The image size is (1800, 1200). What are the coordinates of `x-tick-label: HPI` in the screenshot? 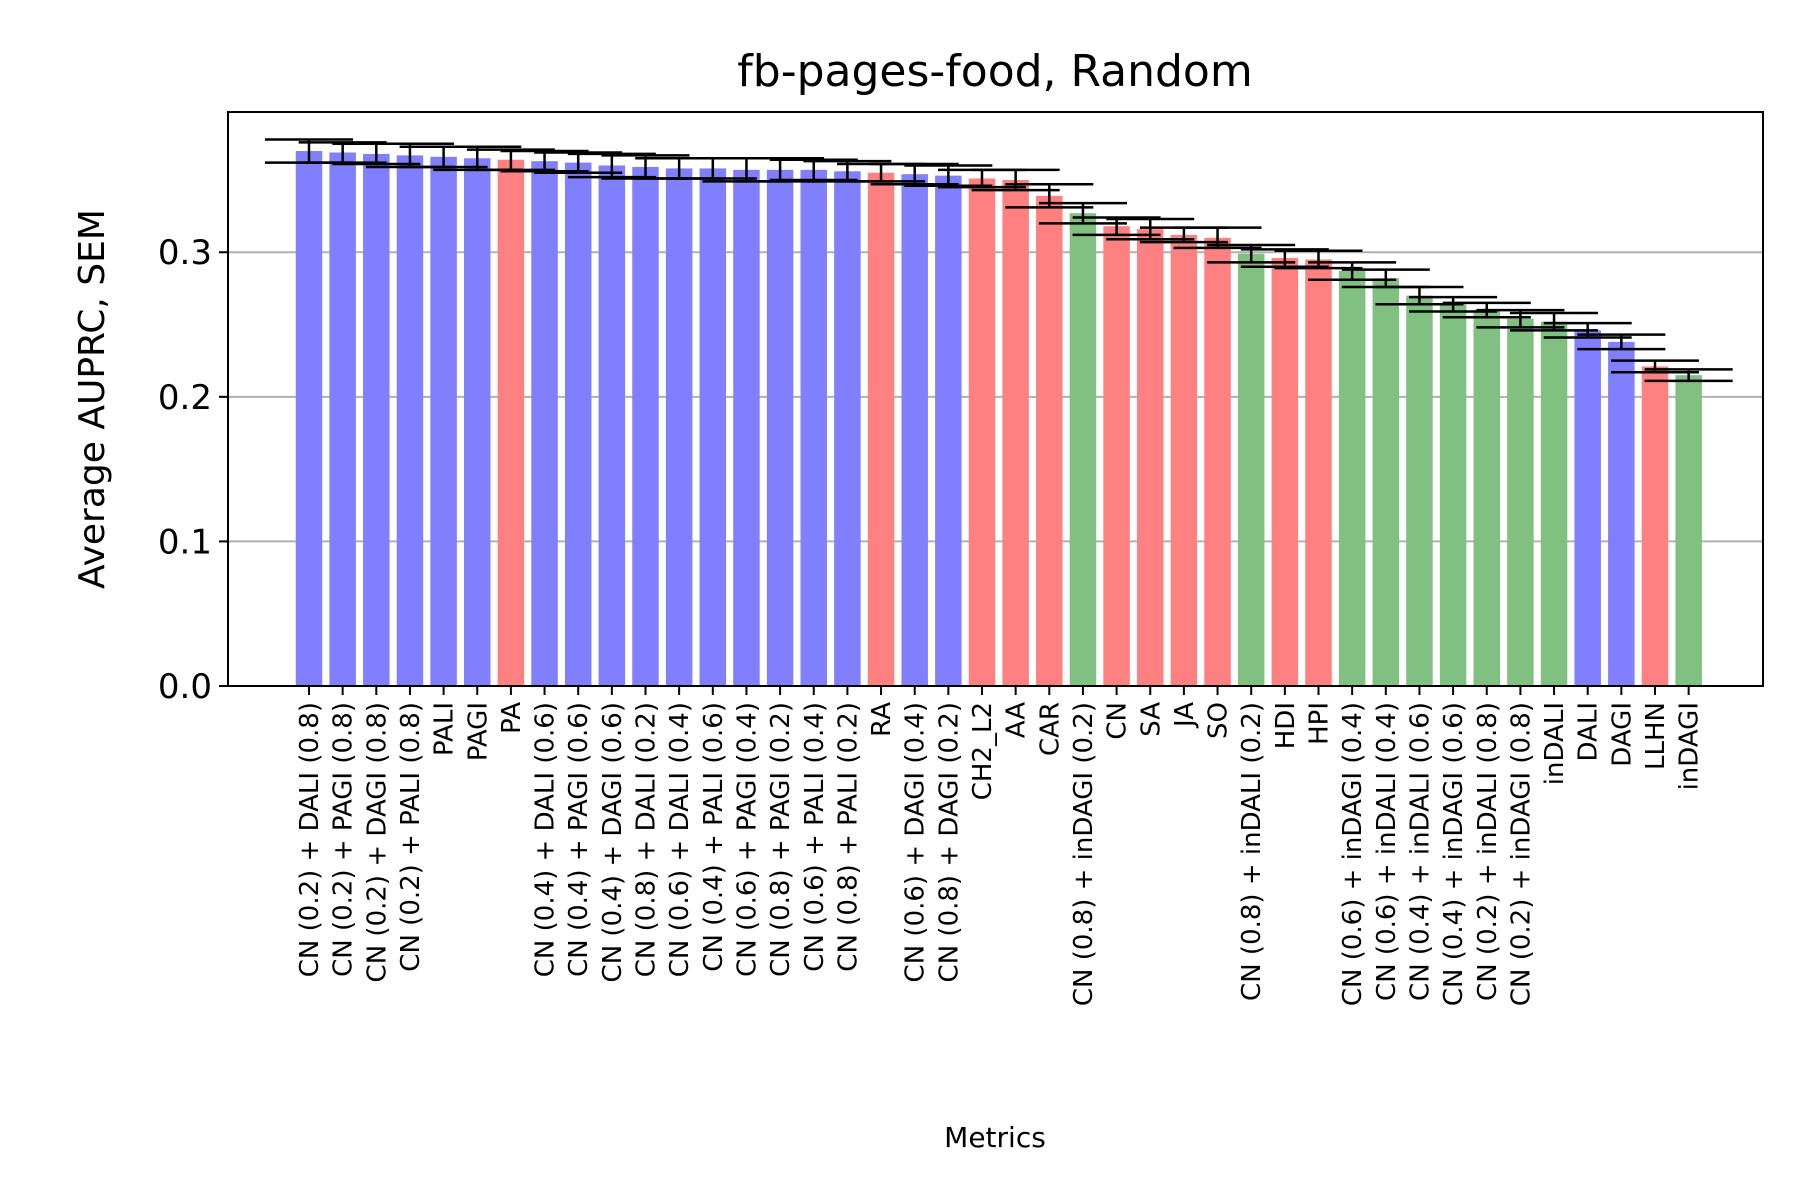 It's located at (1320, 723).